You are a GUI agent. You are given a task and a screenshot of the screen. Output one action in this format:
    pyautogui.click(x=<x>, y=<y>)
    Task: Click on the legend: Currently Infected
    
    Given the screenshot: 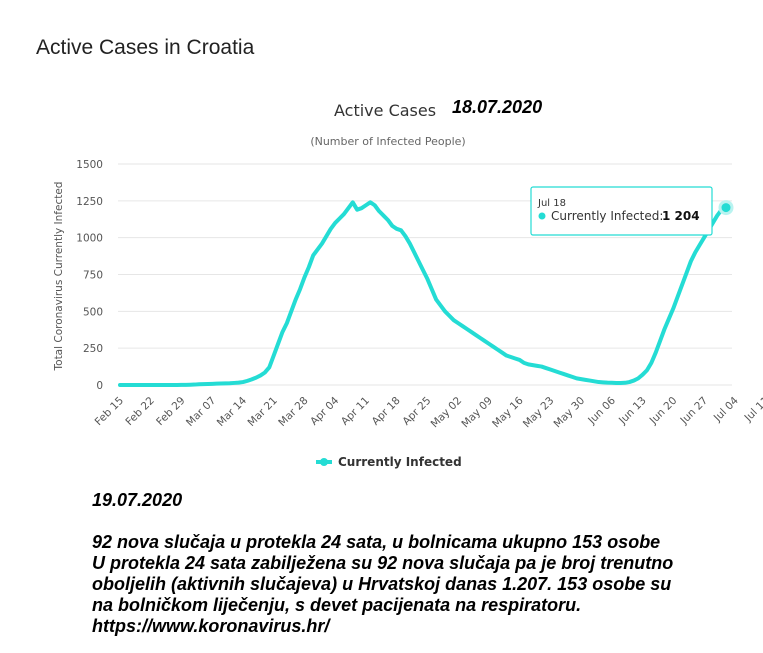 What is the action you would take?
    pyautogui.click(x=389, y=462)
    